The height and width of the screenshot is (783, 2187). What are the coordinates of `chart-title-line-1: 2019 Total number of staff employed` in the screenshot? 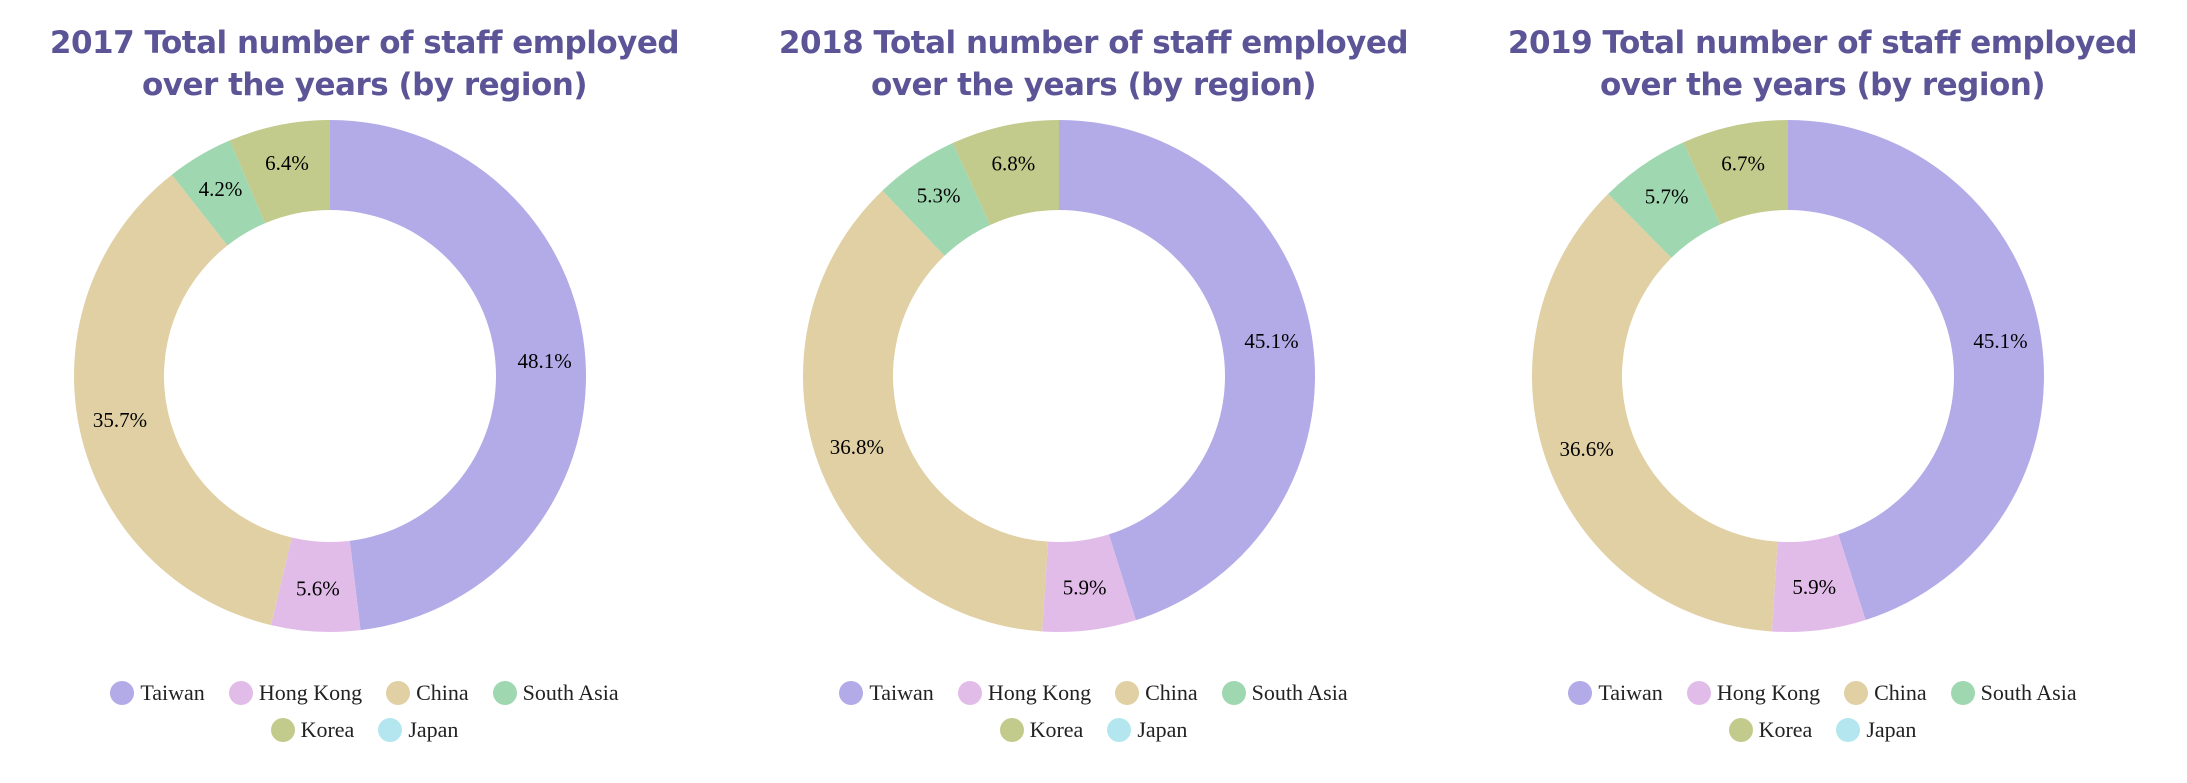 It's located at (1822, 43).